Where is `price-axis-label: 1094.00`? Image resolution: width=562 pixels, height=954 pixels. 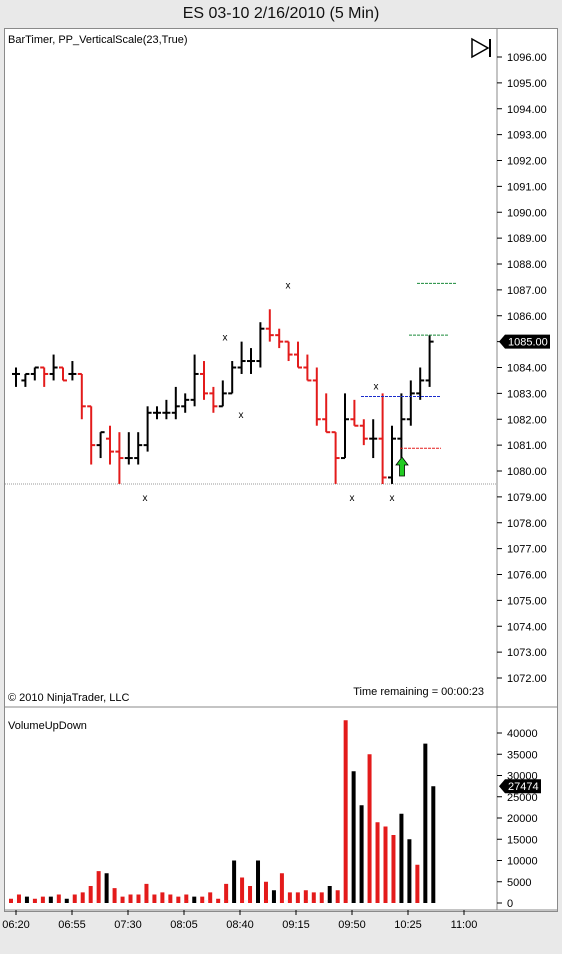
price-axis-label: 1094.00 is located at coordinates (527, 110).